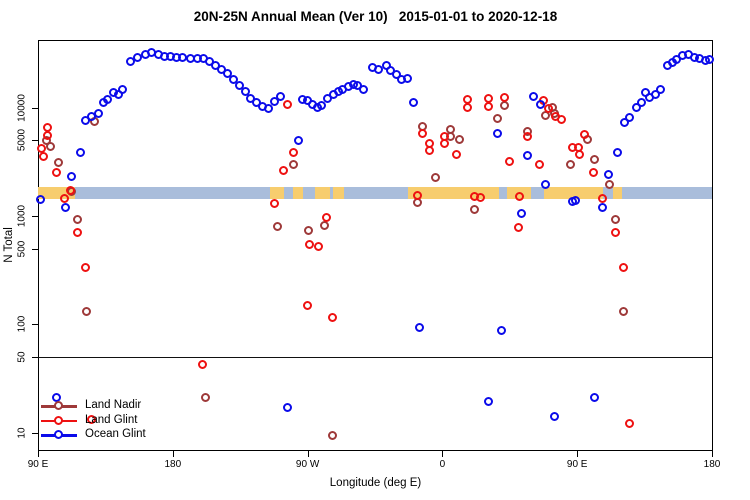 The height and width of the screenshot is (500, 750). What do you see at coordinates (111, 419) in the screenshot?
I see `legend-label: Land Glint` at bounding box center [111, 419].